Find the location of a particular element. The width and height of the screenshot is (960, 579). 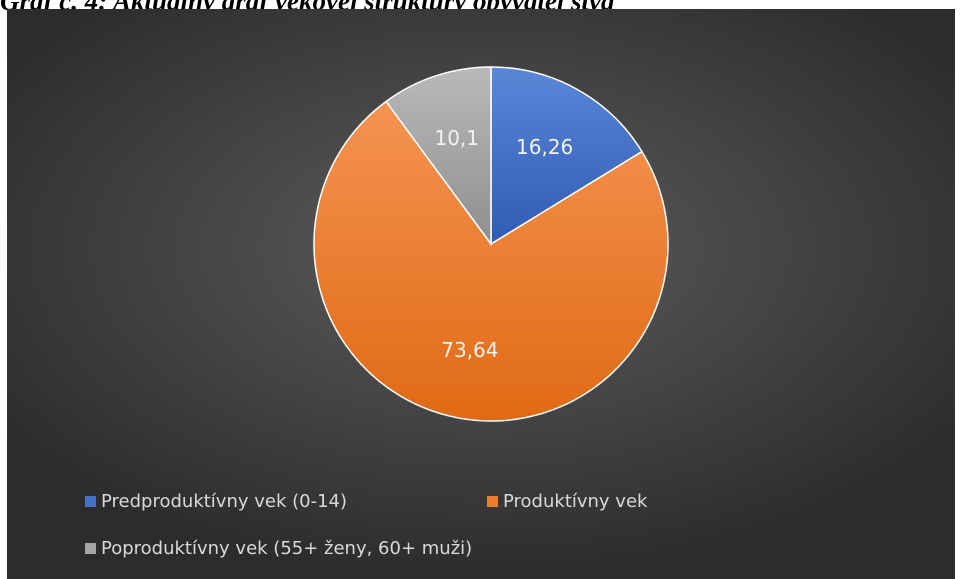

data-label-produktivny: 73,64 is located at coordinates (469, 350).